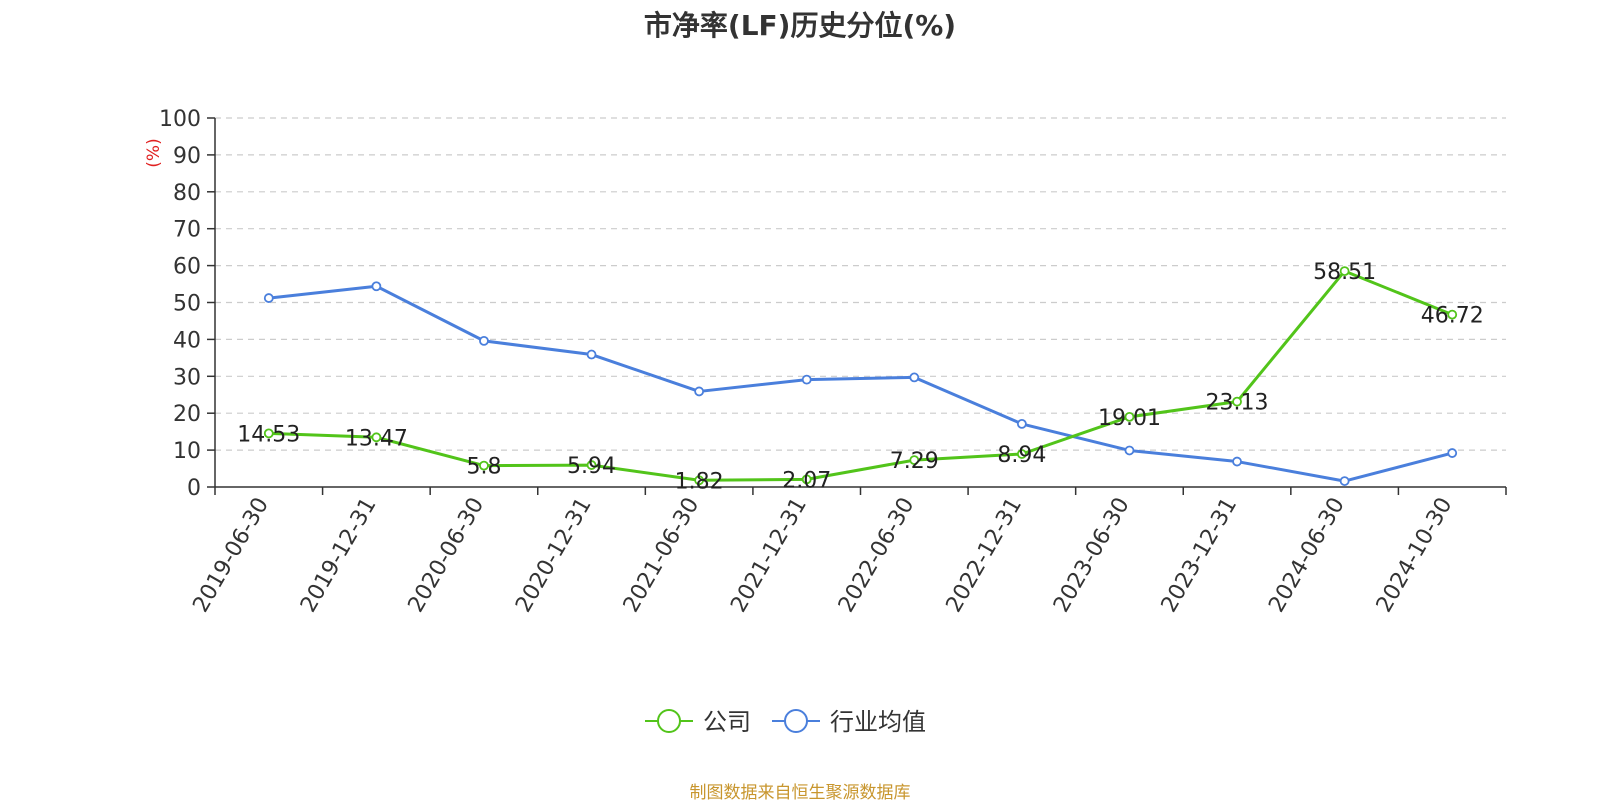  Describe the element at coordinates (339, 555) in the screenshot. I see `x-tick-label: 2019-12-31` at that location.